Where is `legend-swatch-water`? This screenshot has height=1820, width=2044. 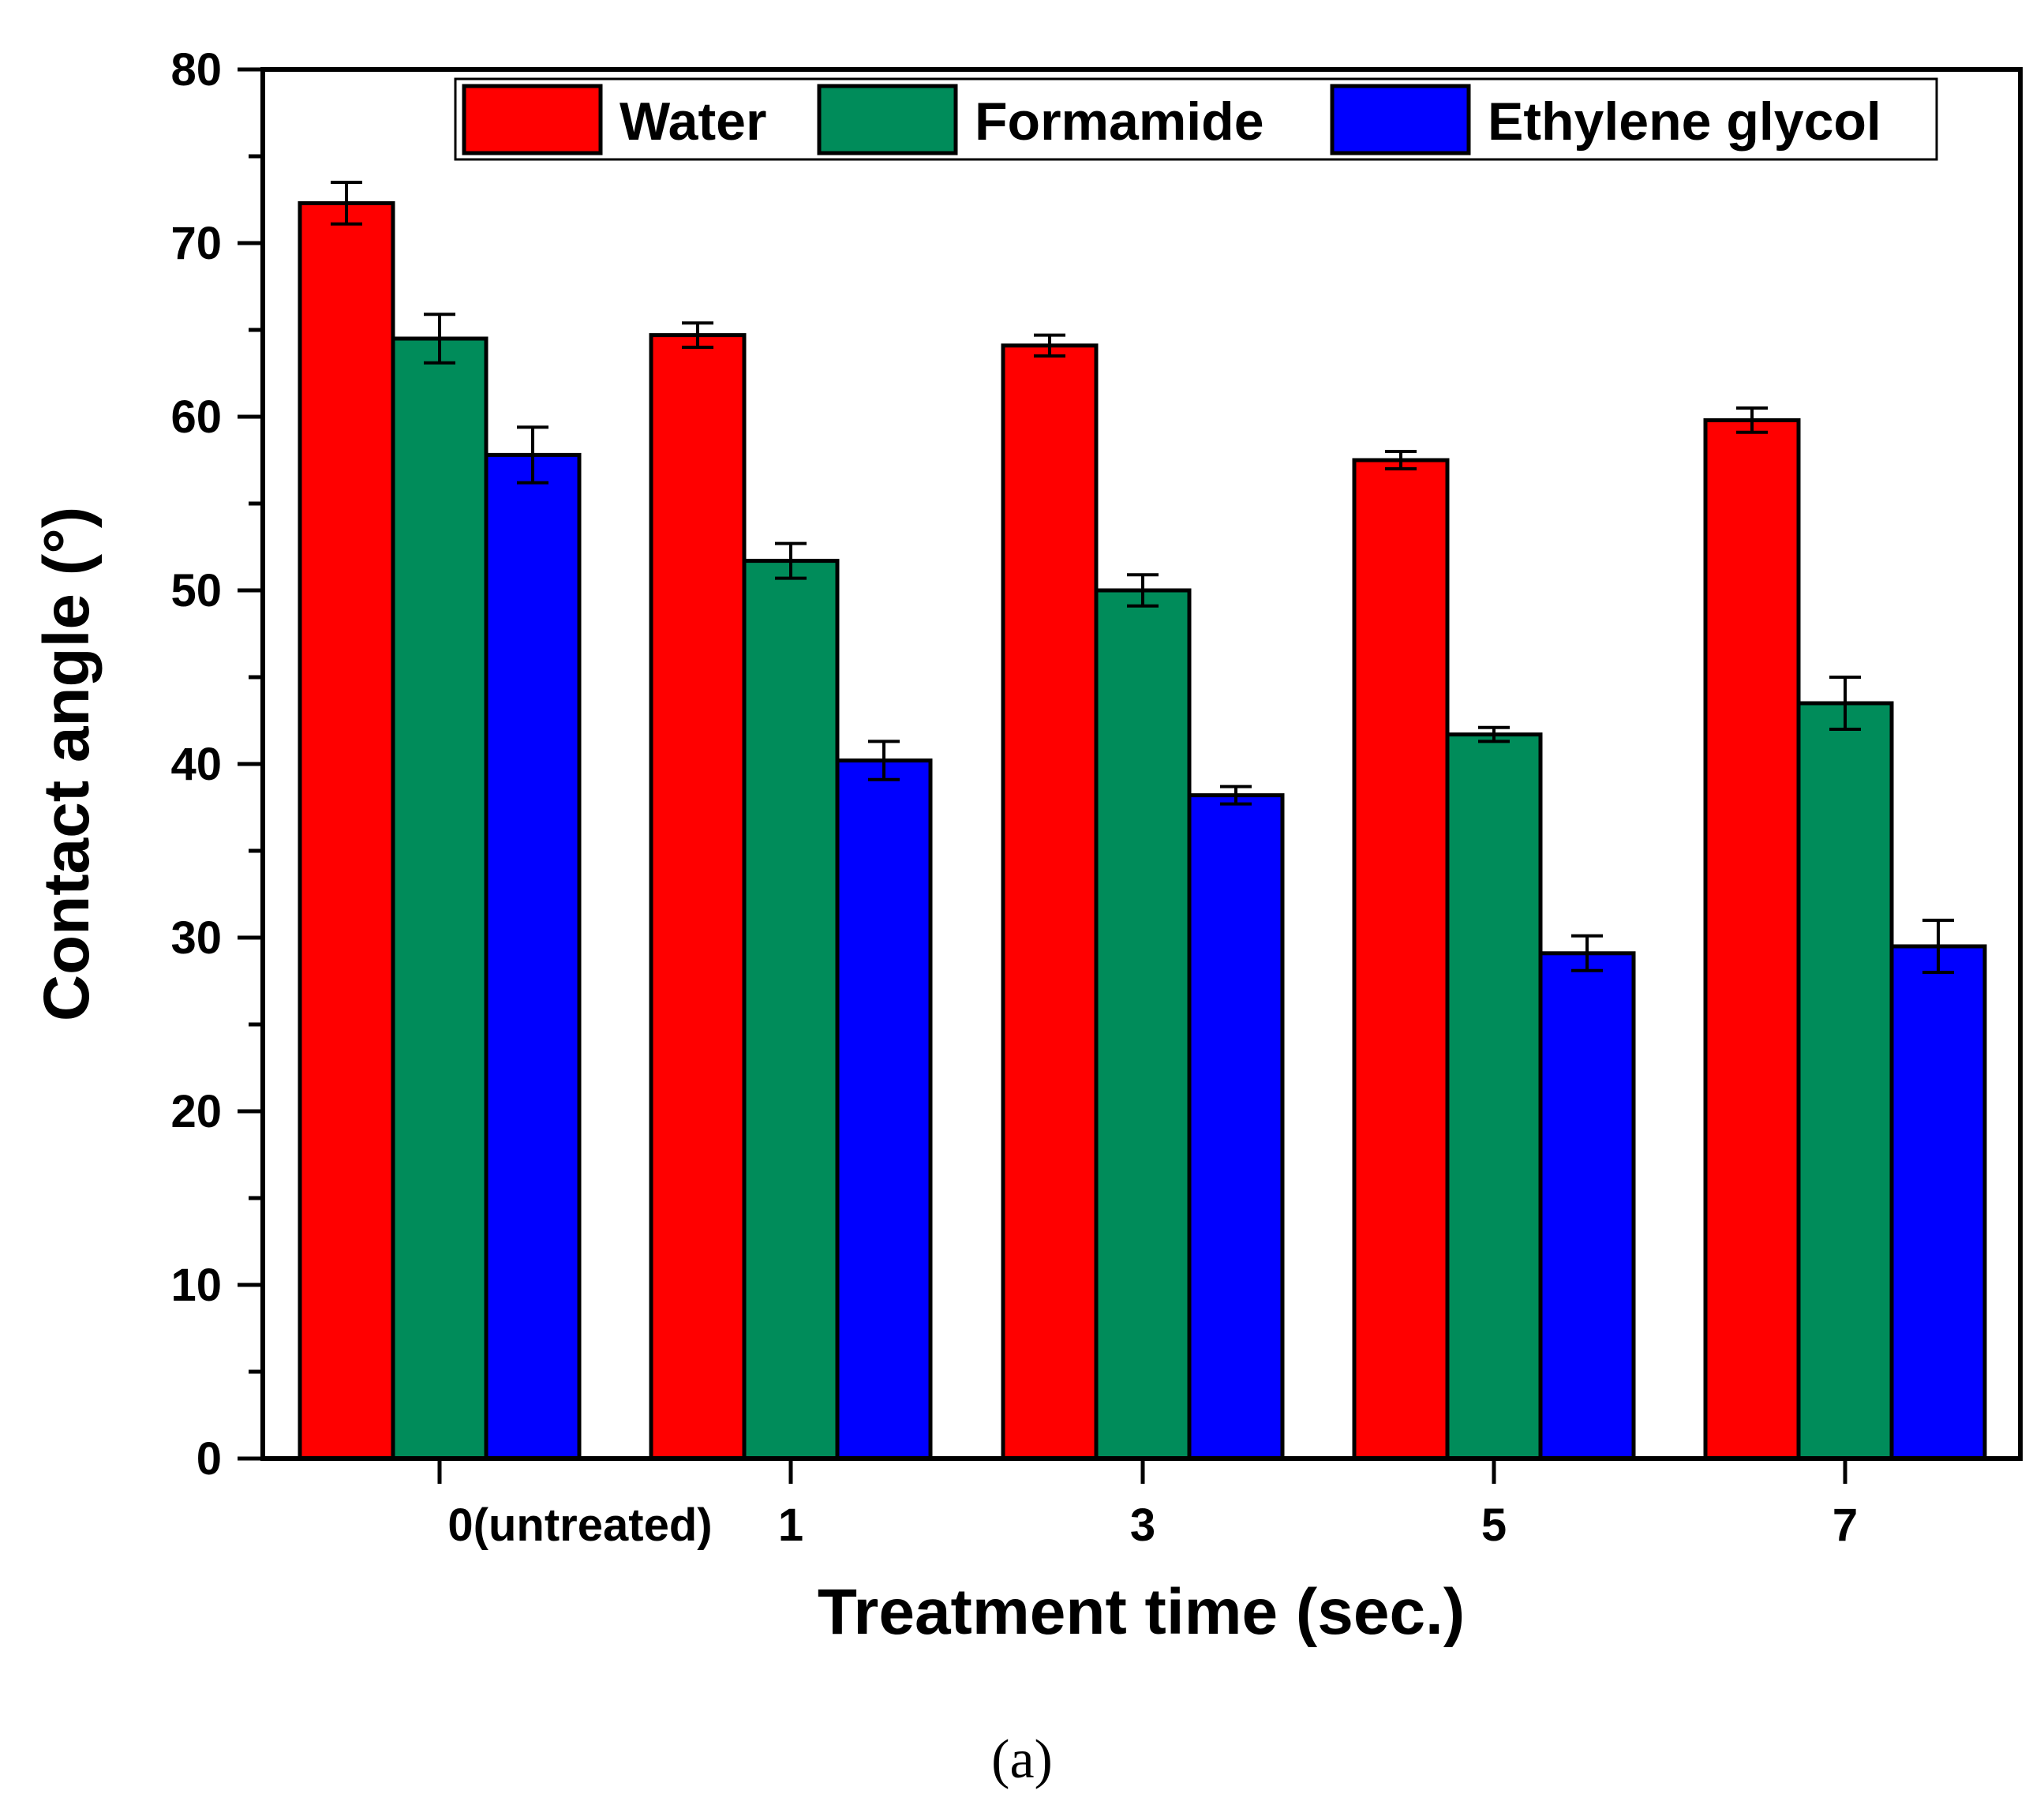
legend-swatch-water is located at coordinates (532, 119).